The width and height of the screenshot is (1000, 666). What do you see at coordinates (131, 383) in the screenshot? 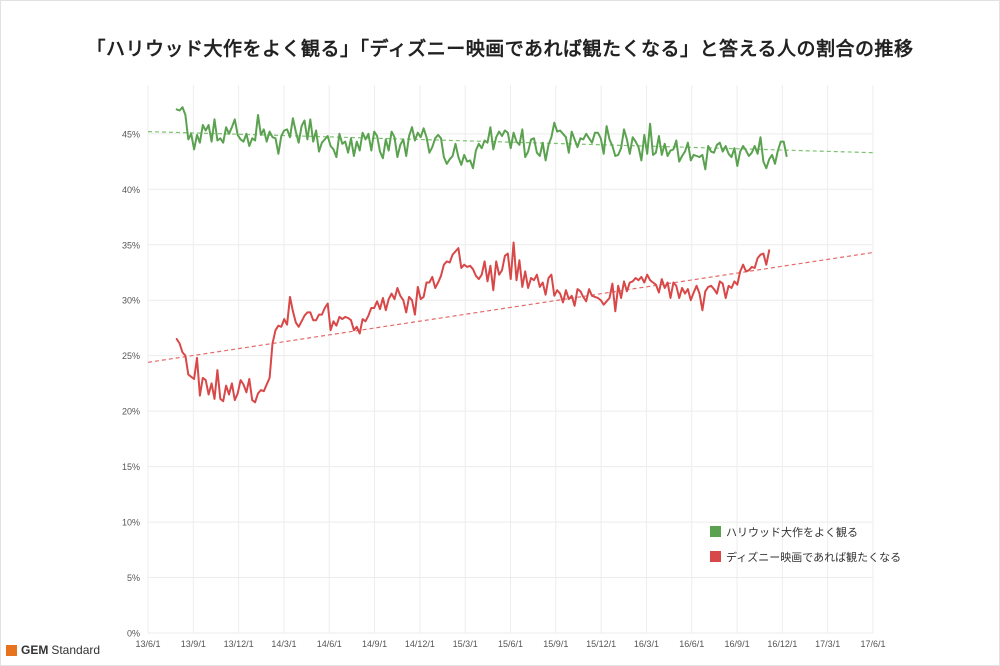
I see `y-axis: 0% 5% 10% 15% 20% 25% 30% 35% 40% 45%` at bounding box center [131, 383].